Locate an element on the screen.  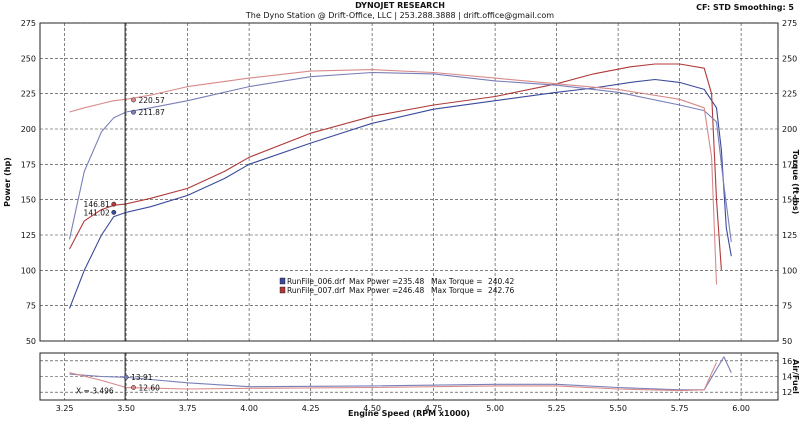
cursor-value-label: 141.02 is located at coordinates (97, 212).